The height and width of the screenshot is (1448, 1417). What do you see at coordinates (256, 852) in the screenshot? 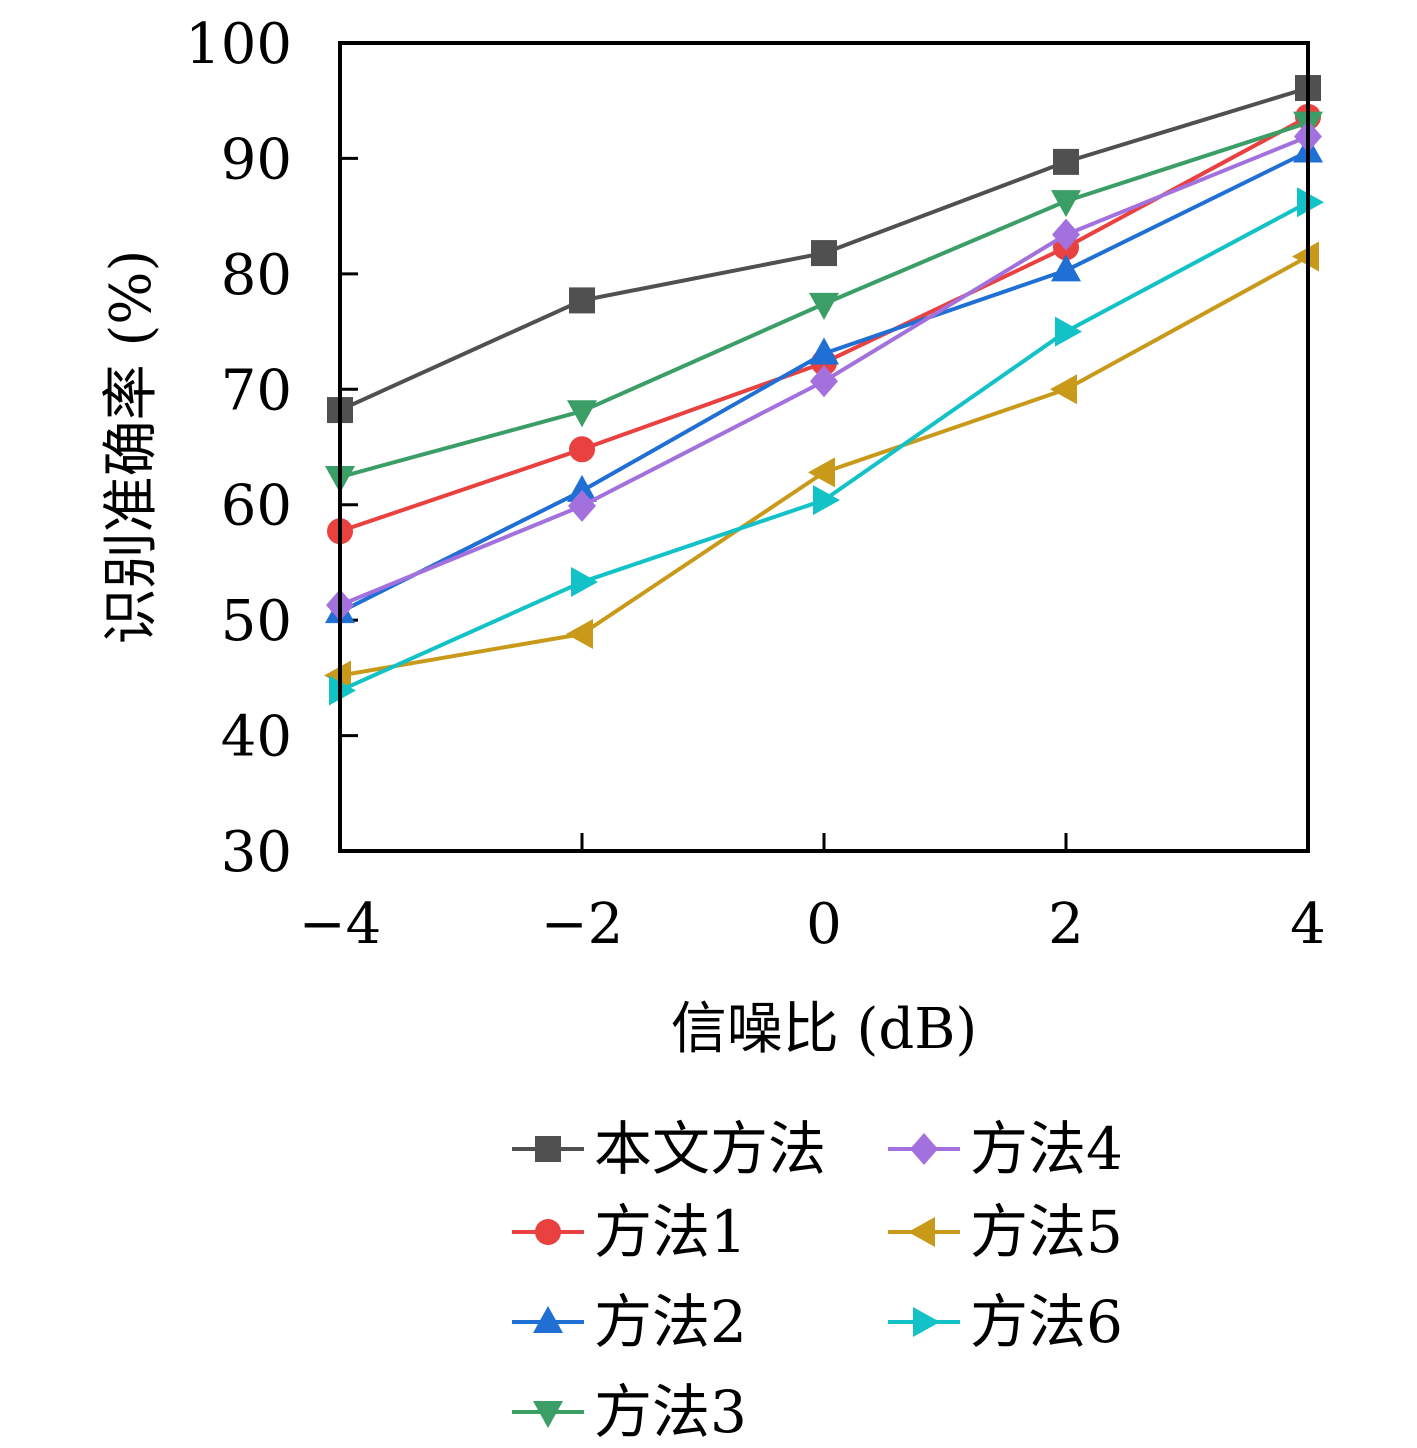
I see `y-tick-label: 30` at bounding box center [256, 852].